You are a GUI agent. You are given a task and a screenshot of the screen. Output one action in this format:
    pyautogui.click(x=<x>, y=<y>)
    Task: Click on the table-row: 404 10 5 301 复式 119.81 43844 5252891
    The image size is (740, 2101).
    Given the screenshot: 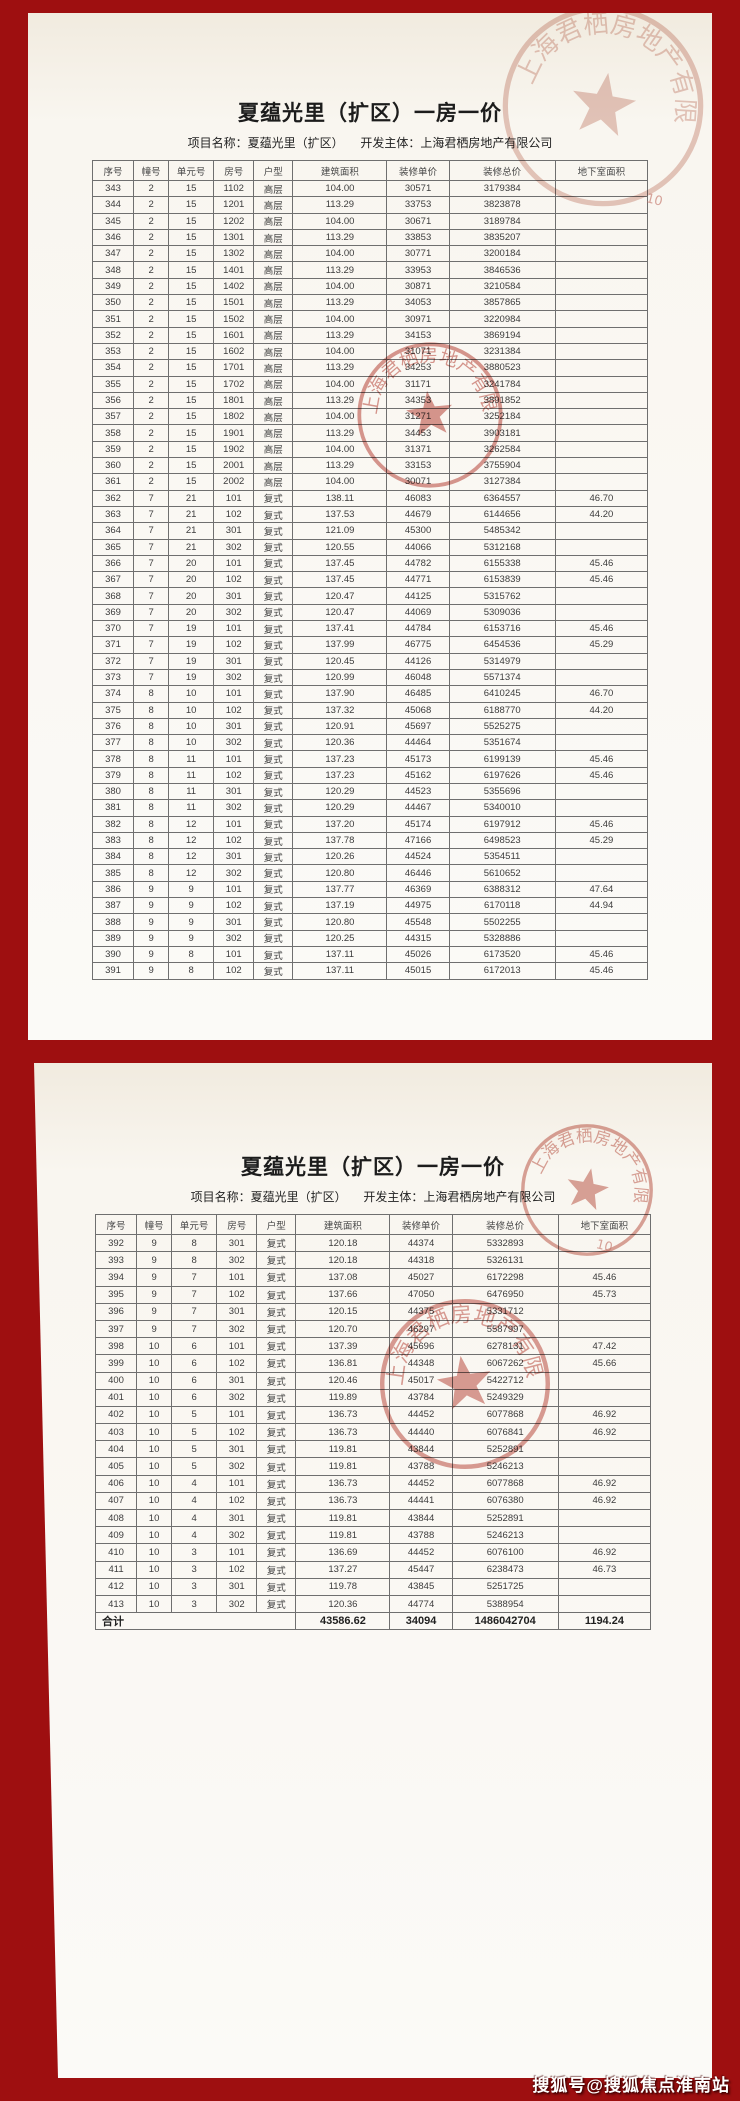 What is the action you would take?
    pyautogui.click(x=373, y=1449)
    